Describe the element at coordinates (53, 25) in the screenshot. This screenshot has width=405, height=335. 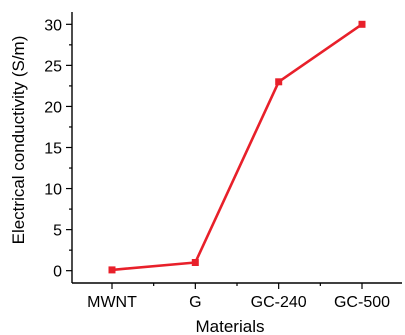
I see `y-tick-label: 30` at that location.